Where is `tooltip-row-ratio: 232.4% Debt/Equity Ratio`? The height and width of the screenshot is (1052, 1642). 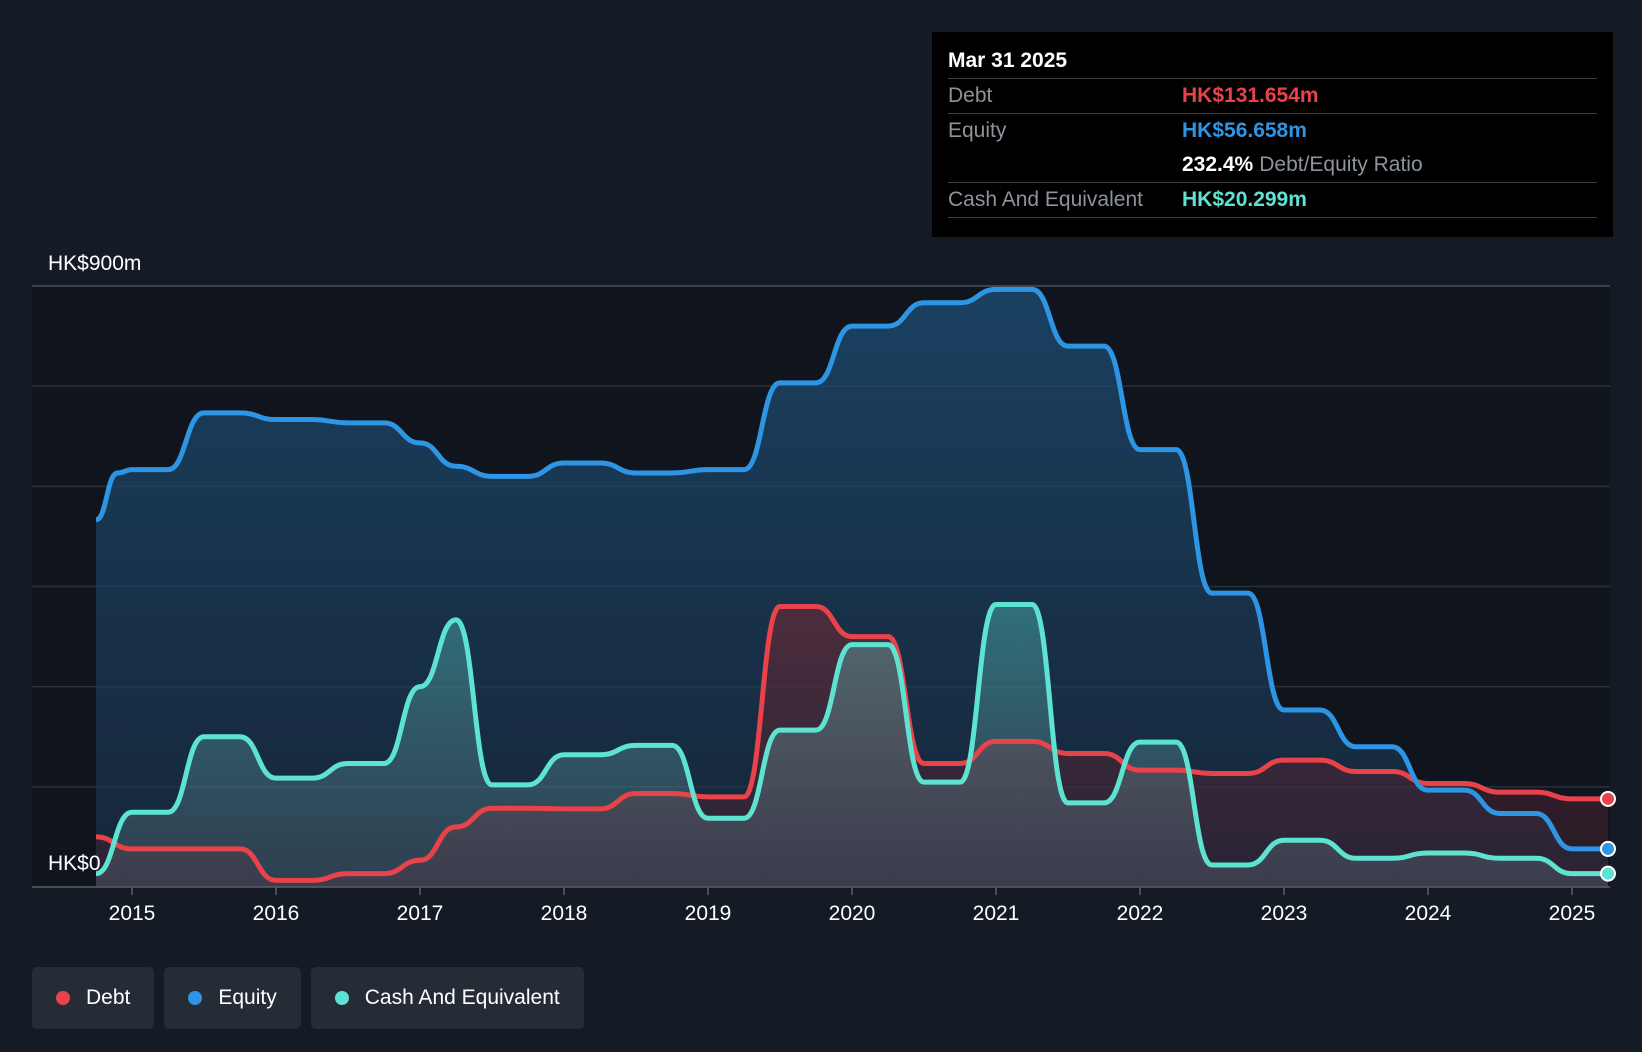
tooltip-row-ratio: 232.4% Debt/Equity Ratio is located at coordinates (1272, 165).